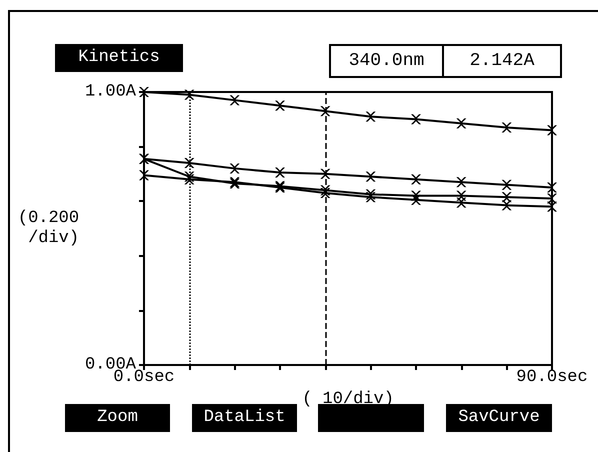  Describe the element at coordinates (348, 399) in the screenshot. I see `x-axis-title: ( 10/div)` at that location.